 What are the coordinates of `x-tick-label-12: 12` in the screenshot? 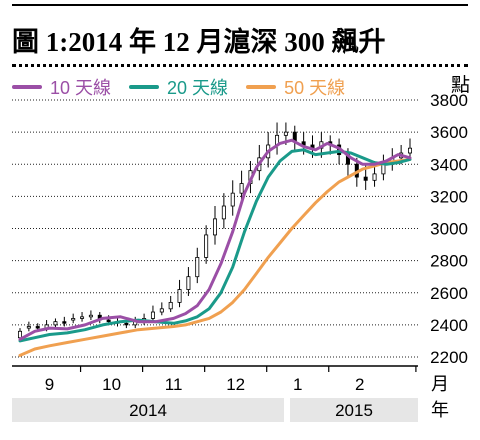 It's located at (235, 384).